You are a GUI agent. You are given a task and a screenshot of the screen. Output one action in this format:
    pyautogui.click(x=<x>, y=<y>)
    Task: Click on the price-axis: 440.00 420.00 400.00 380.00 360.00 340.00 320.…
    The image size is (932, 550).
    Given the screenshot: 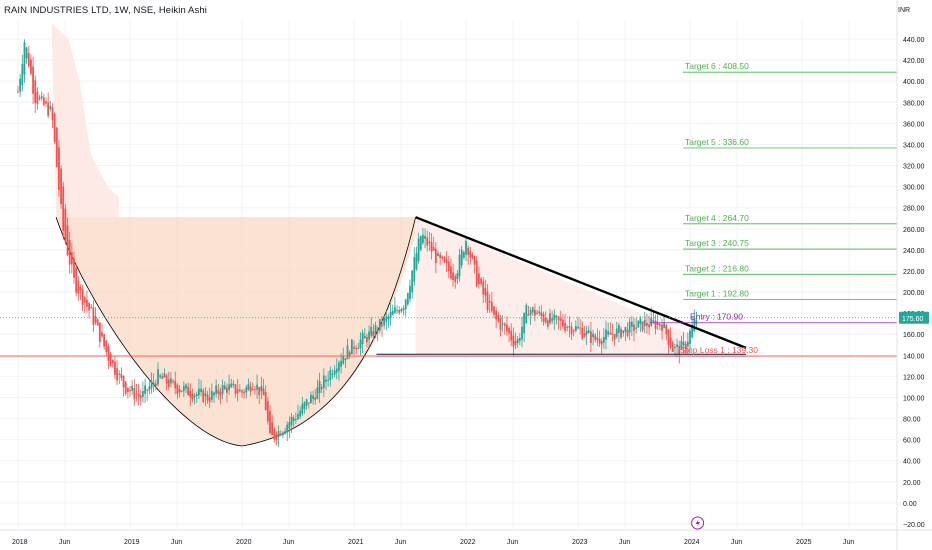 What is the action you would take?
    pyautogui.click(x=912, y=275)
    